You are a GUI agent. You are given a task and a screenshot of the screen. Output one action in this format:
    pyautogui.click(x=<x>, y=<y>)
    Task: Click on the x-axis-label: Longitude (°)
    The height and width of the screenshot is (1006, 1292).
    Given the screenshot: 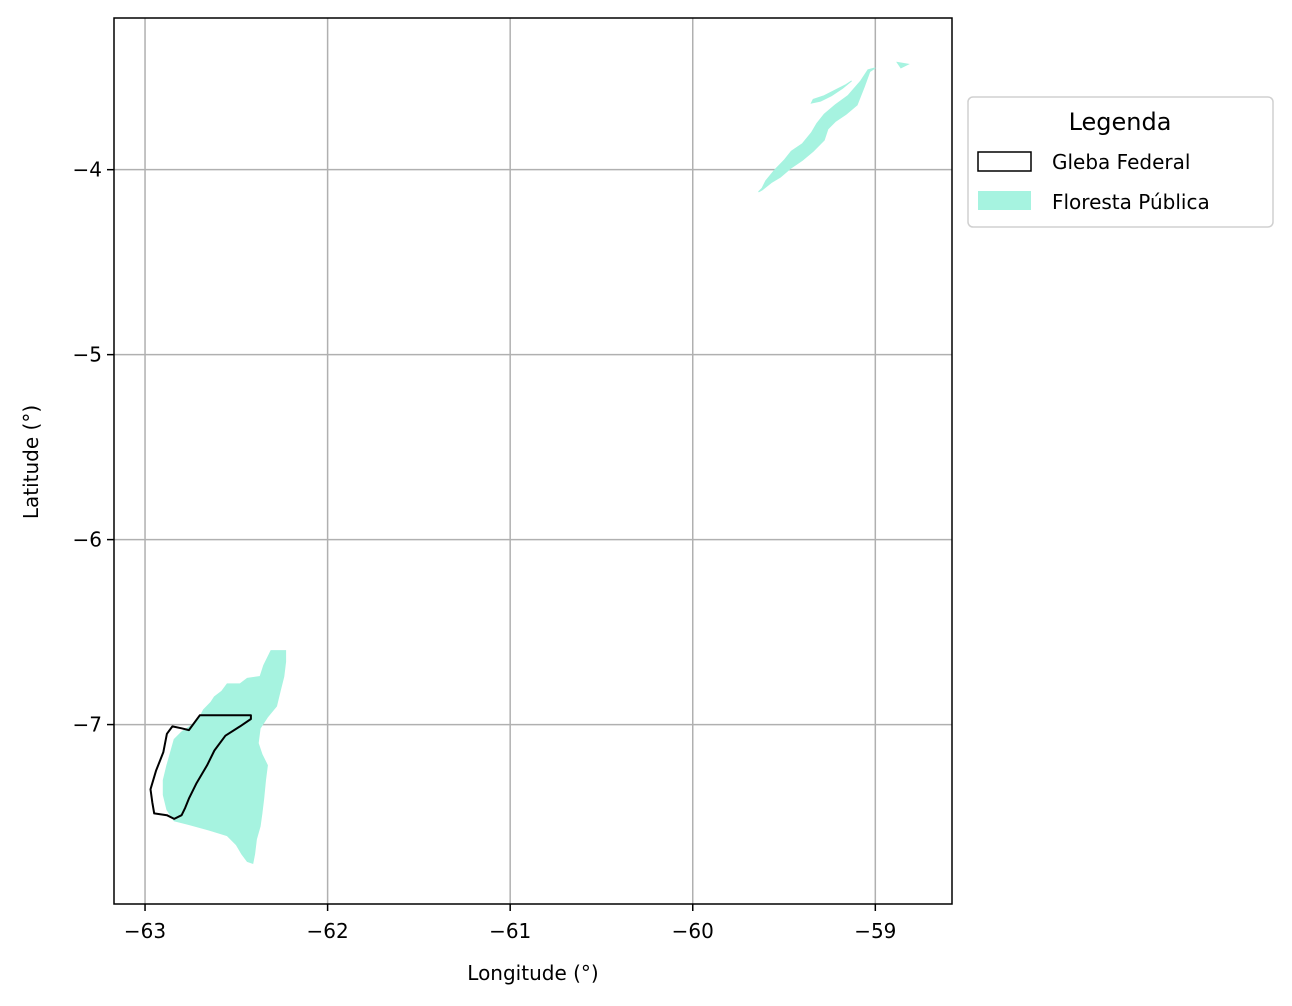 What is the action you would take?
    pyautogui.click(x=532, y=973)
    